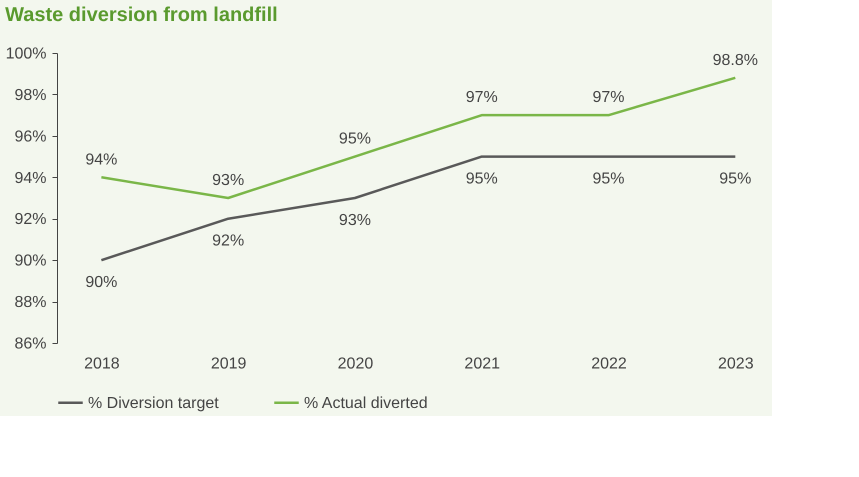 The height and width of the screenshot is (477, 859). What do you see at coordinates (154, 403) in the screenshot?
I see `legend-label: % Diversion target` at bounding box center [154, 403].